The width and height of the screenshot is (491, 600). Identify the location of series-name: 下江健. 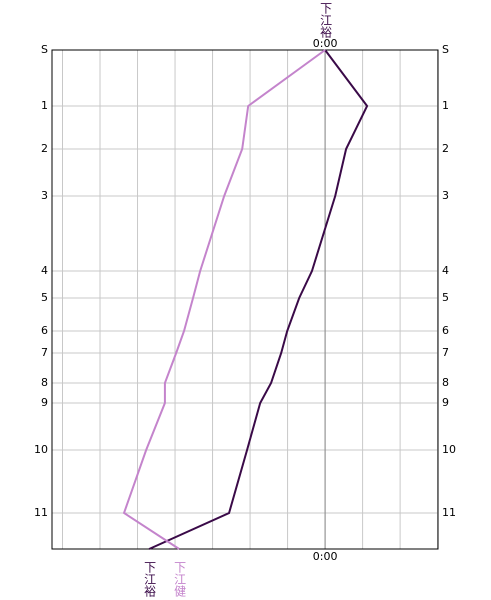
(180, 579).